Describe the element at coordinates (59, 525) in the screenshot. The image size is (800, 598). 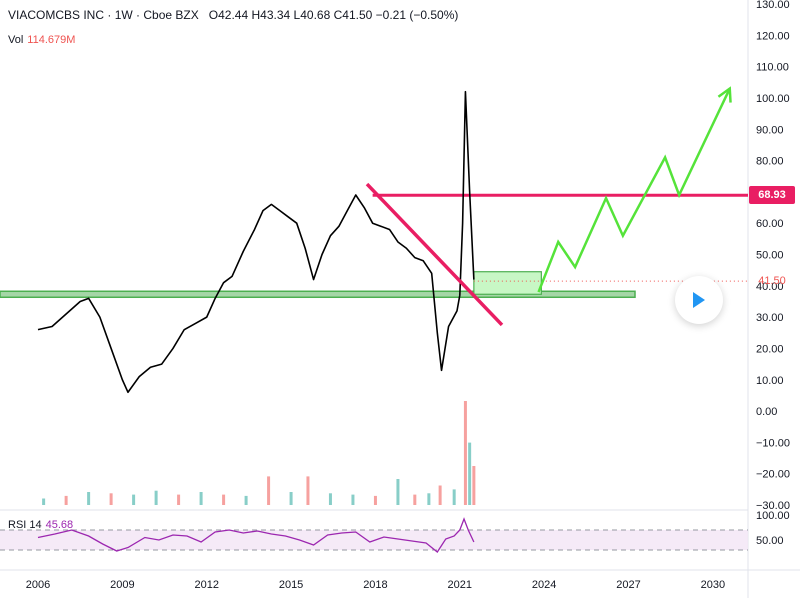
I see `rsi-value: 45.68` at that location.